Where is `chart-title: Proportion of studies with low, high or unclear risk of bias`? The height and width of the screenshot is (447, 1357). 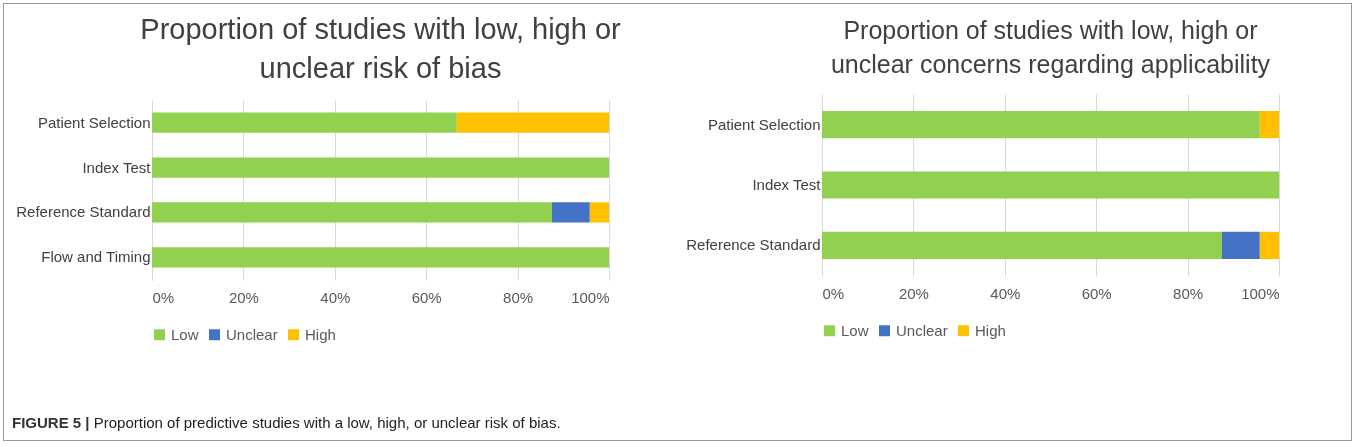 chart-title: Proportion of studies with low, high or unclear risk of bias is located at coordinates (381, 48).